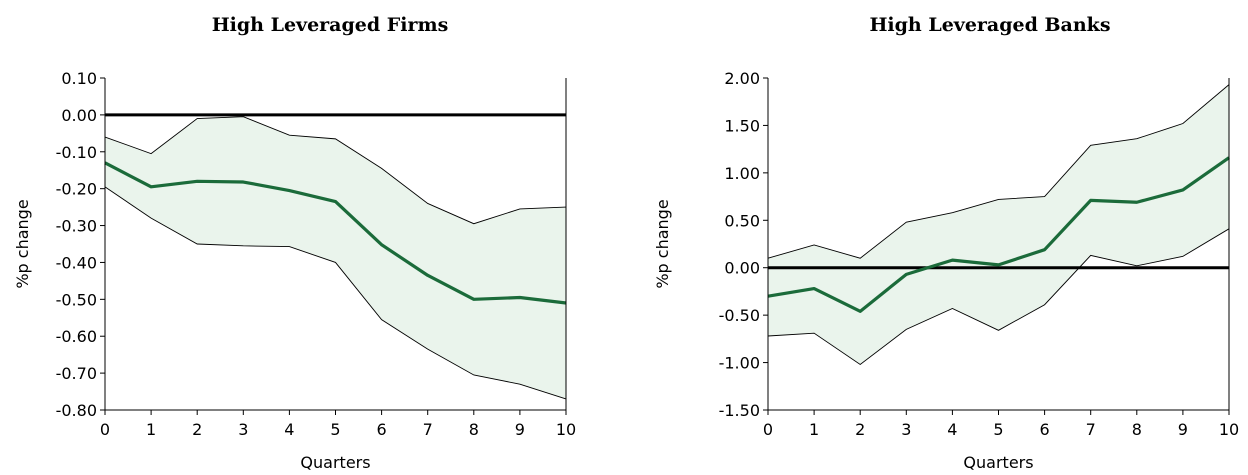  What do you see at coordinates (79, 78) in the screenshot?
I see `y-tick-label: 0.10` at bounding box center [79, 78].